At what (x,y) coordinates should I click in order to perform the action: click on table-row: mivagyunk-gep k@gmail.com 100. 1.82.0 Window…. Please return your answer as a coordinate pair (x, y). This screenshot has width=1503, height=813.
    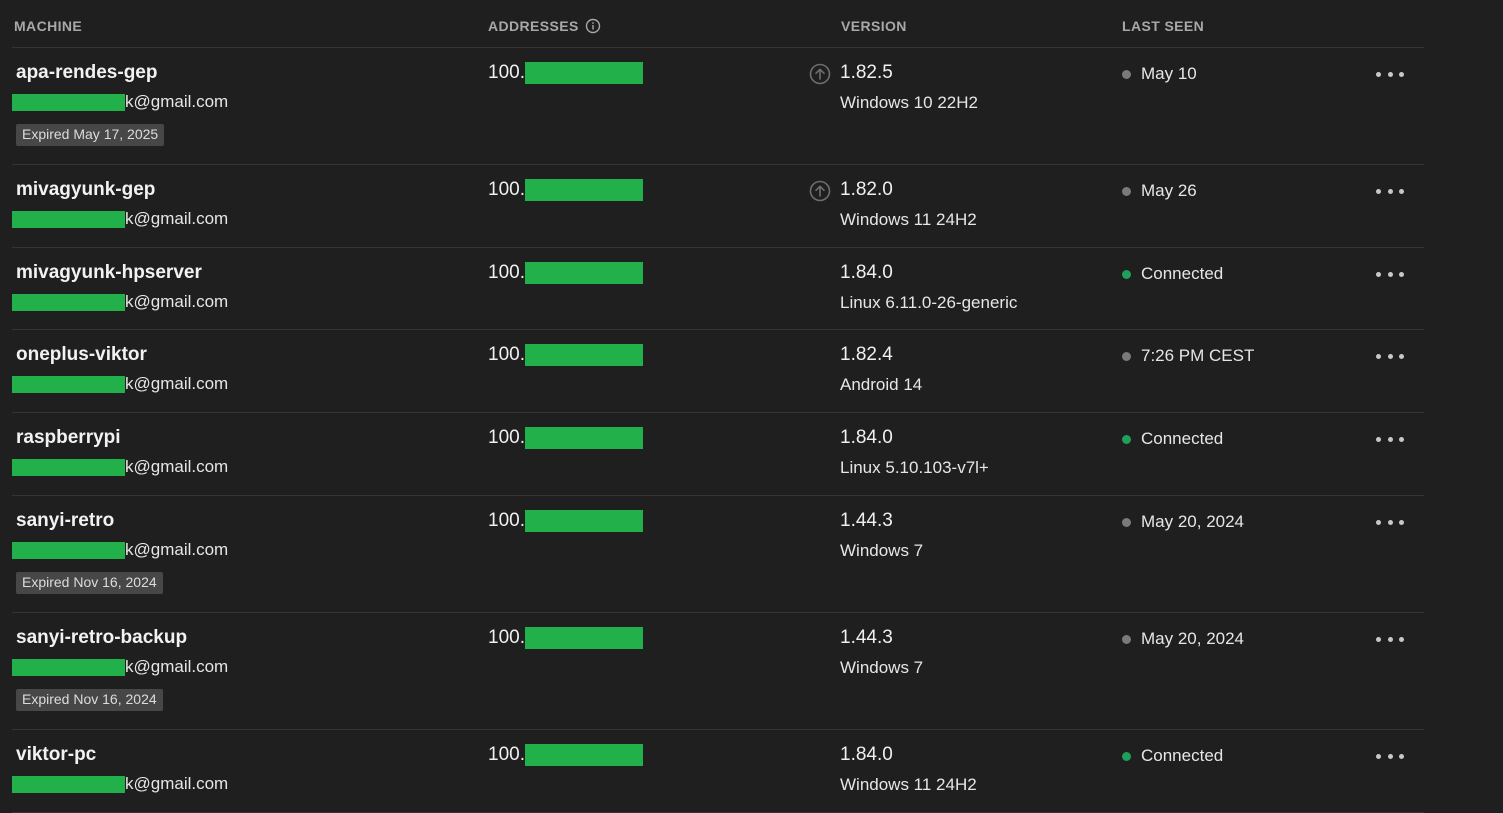
    Looking at the image, I should click on (718, 206).